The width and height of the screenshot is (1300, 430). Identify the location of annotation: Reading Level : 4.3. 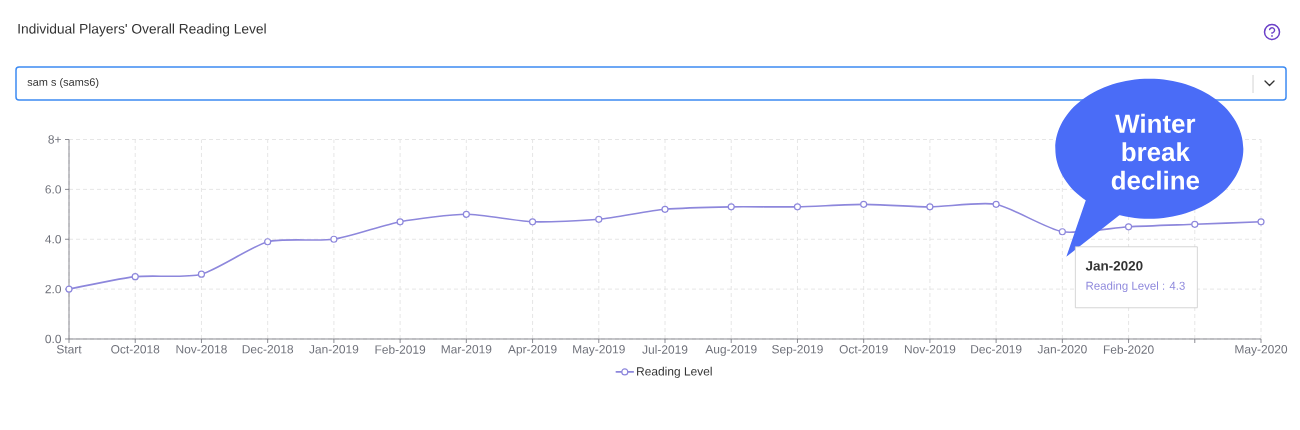
(1135, 287).